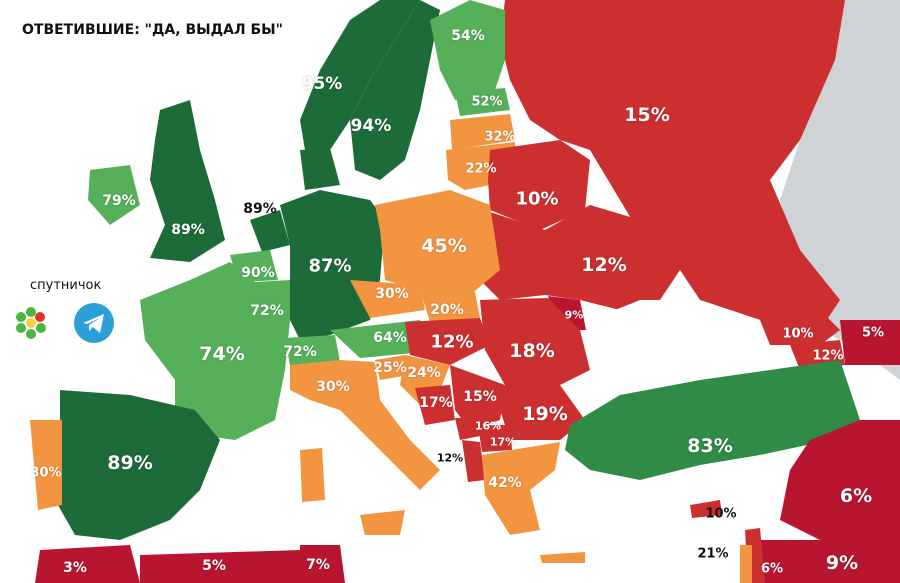 This screenshot has height=583, width=900. What do you see at coordinates (222, 354) in the screenshot?
I see `label-france: 74%` at bounding box center [222, 354].